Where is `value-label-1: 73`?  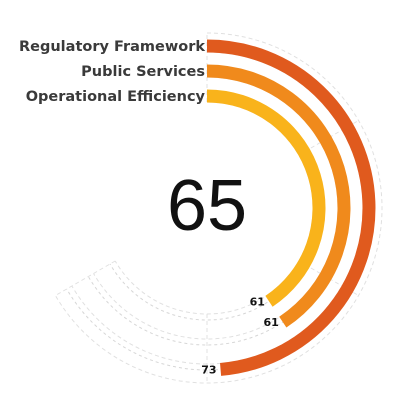
value-label-1: 73 is located at coordinates (208, 369).